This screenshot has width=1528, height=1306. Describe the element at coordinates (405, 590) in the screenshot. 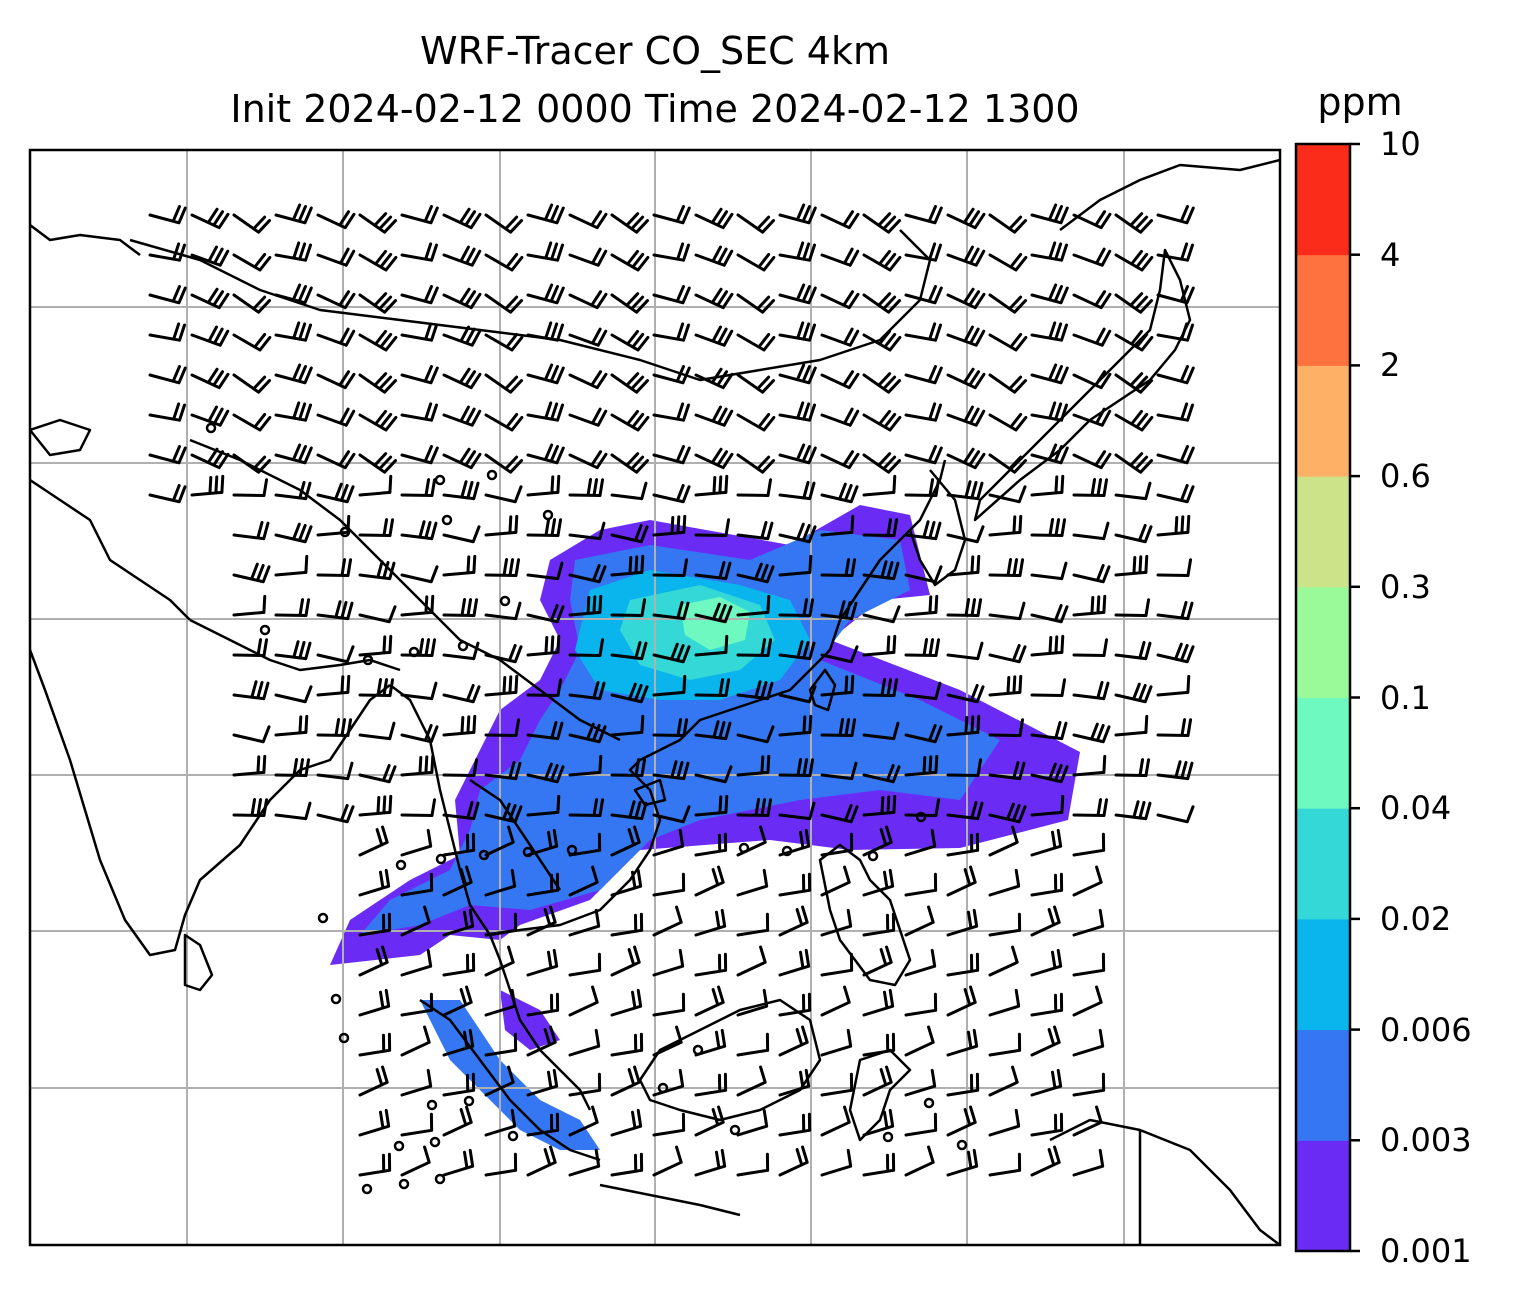

I see `border-china-south` at that location.